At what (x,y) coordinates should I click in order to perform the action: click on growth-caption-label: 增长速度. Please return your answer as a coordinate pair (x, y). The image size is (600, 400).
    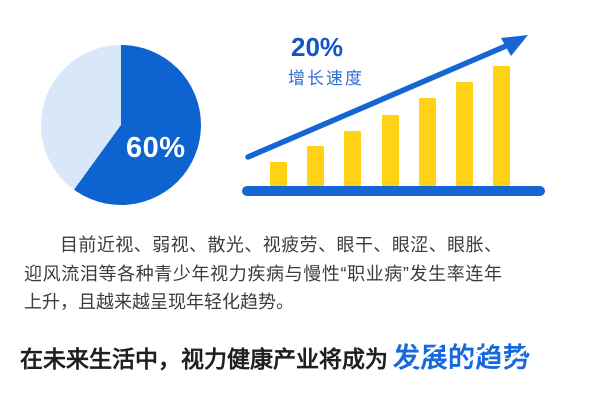
    Looking at the image, I should click on (326, 78).